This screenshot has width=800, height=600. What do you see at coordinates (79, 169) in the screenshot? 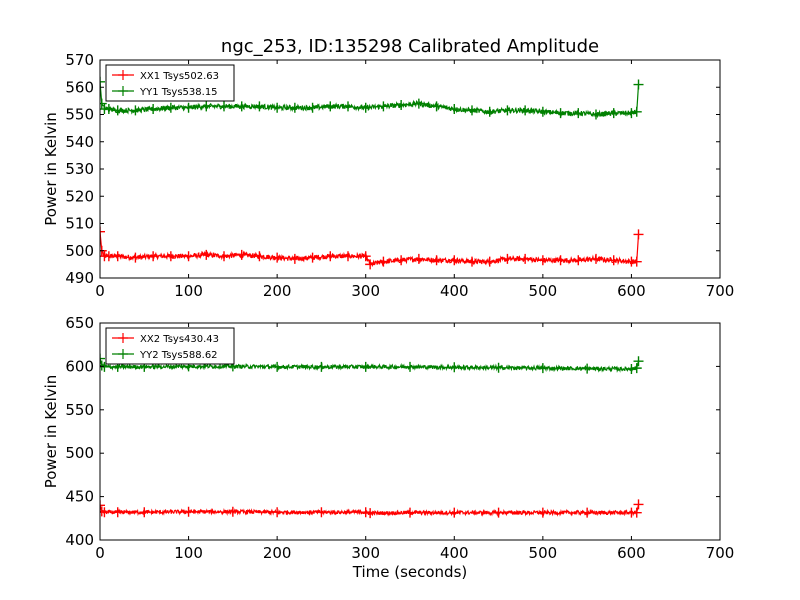
I see `y-tick-label: 530` at bounding box center [79, 169].